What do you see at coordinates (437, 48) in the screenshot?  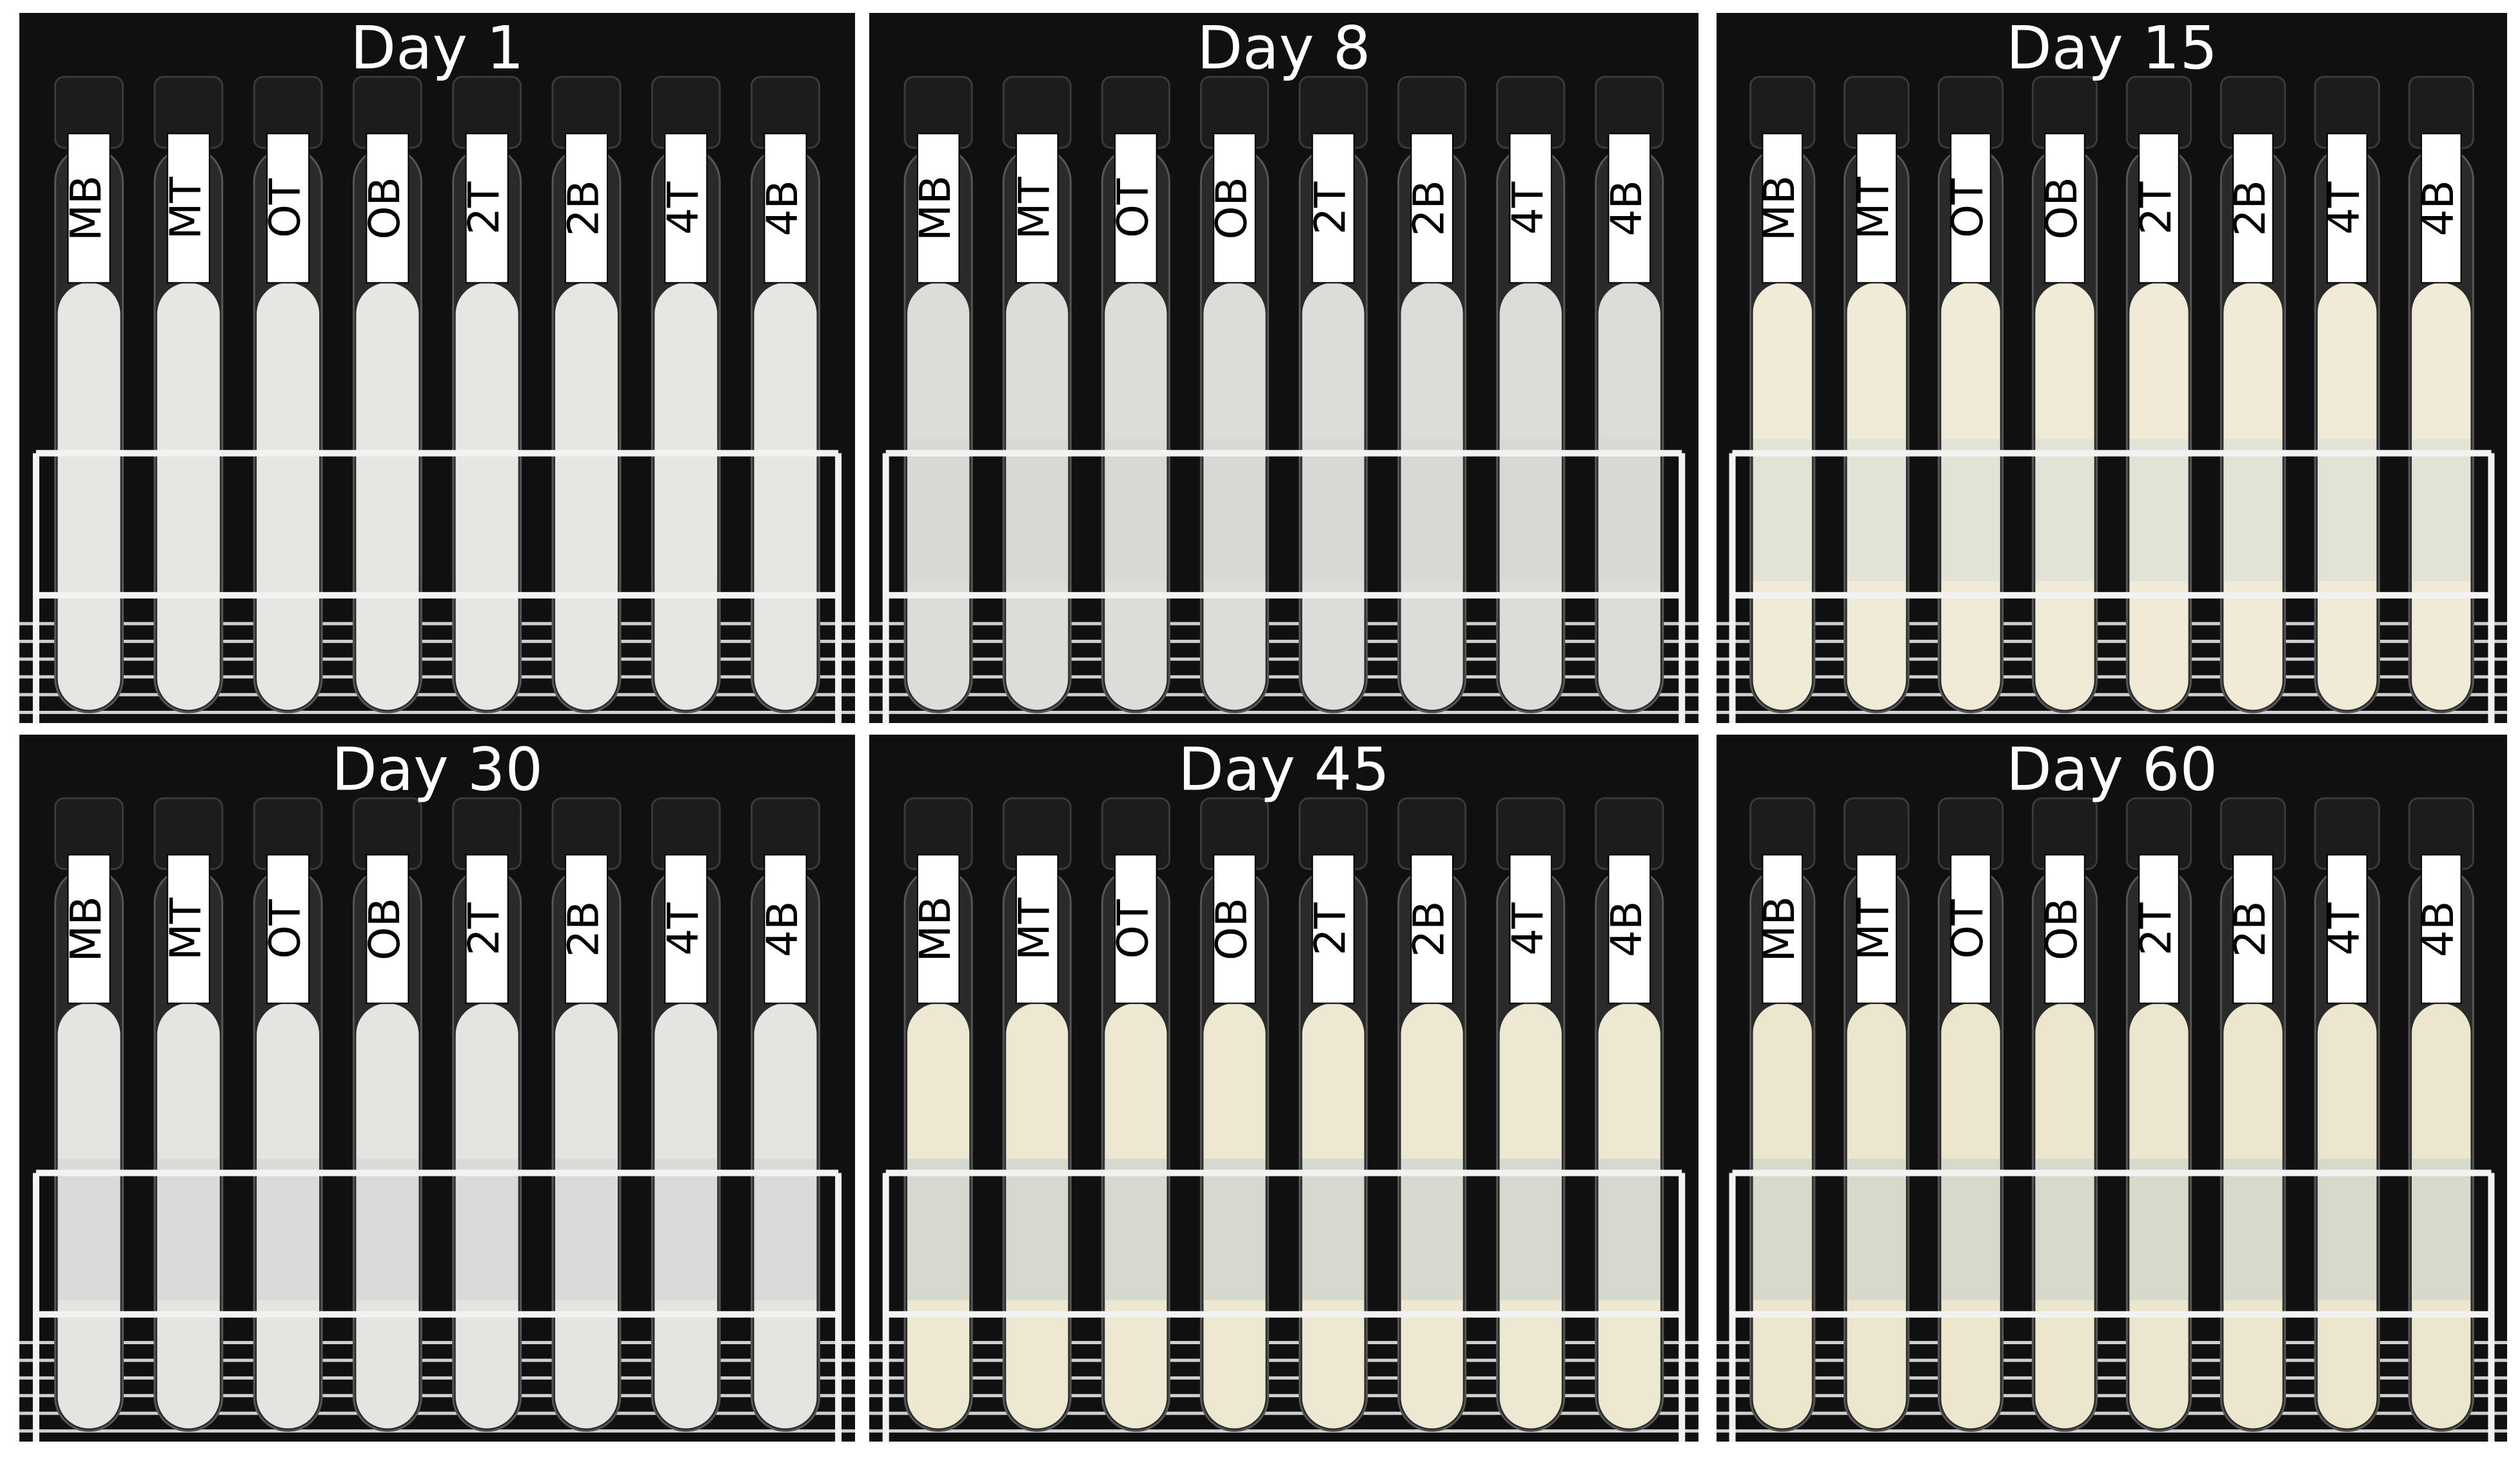 I see `panel-title: Day 1` at bounding box center [437, 48].